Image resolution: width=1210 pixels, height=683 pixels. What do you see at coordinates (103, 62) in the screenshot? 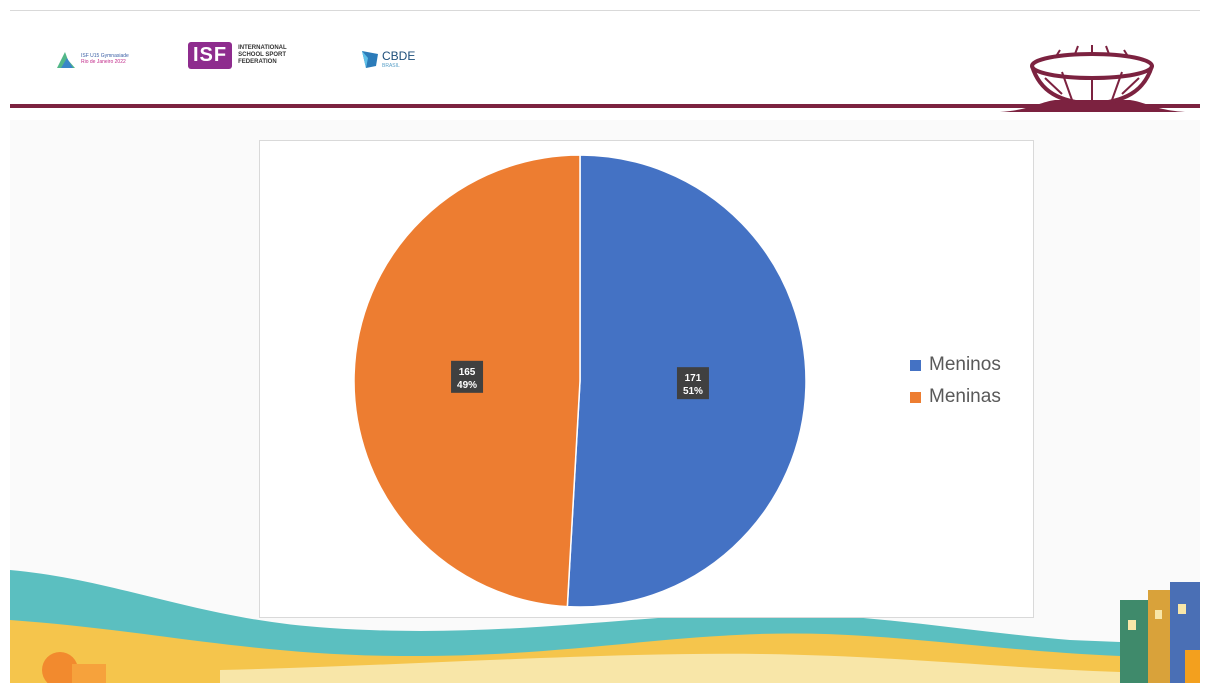
I see `gymnasiade-subtitle: Rio de Janeiro 2022` at bounding box center [103, 62].